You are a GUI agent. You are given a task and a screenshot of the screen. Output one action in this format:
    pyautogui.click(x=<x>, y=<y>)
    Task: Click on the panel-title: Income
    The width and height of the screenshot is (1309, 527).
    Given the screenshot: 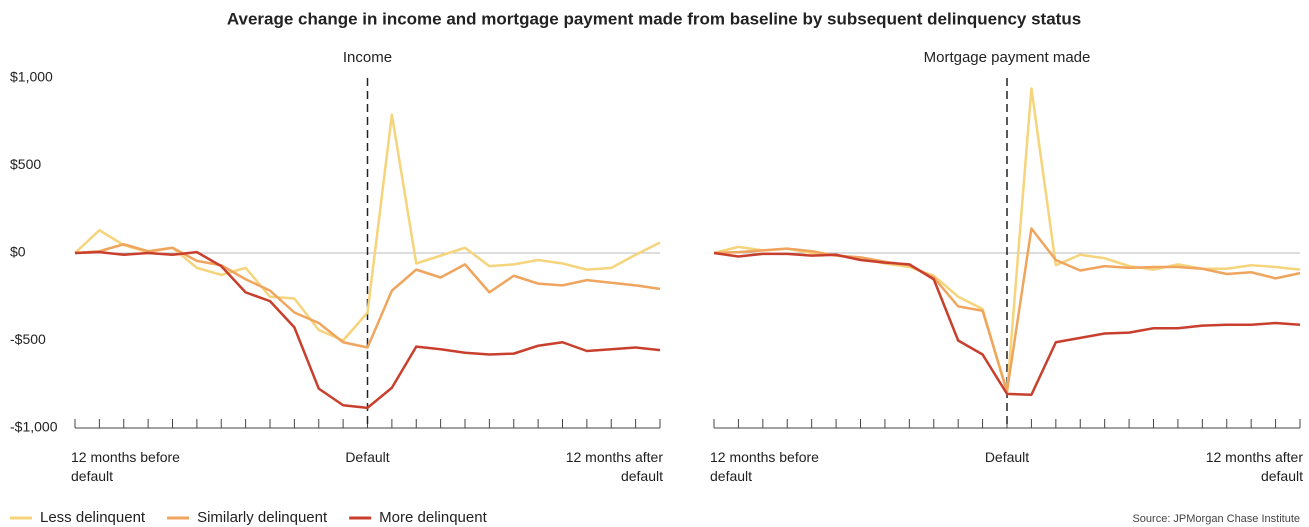 What is the action you would take?
    pyautogui.click(x=367, y=57)
    